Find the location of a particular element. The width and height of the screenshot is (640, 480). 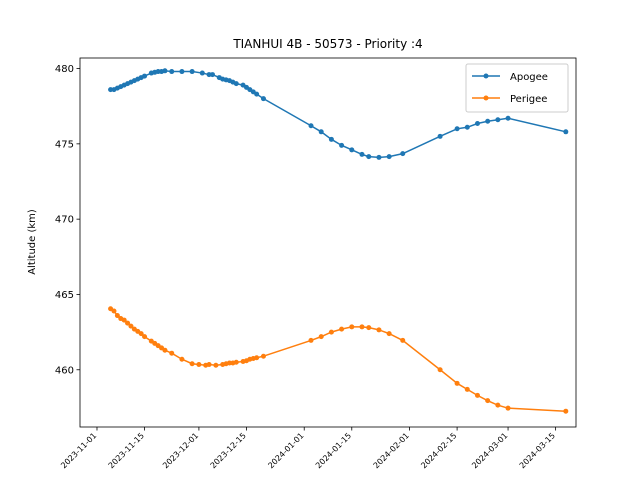

y-tick-label-480: 480 is located at coordinates (64, 69).